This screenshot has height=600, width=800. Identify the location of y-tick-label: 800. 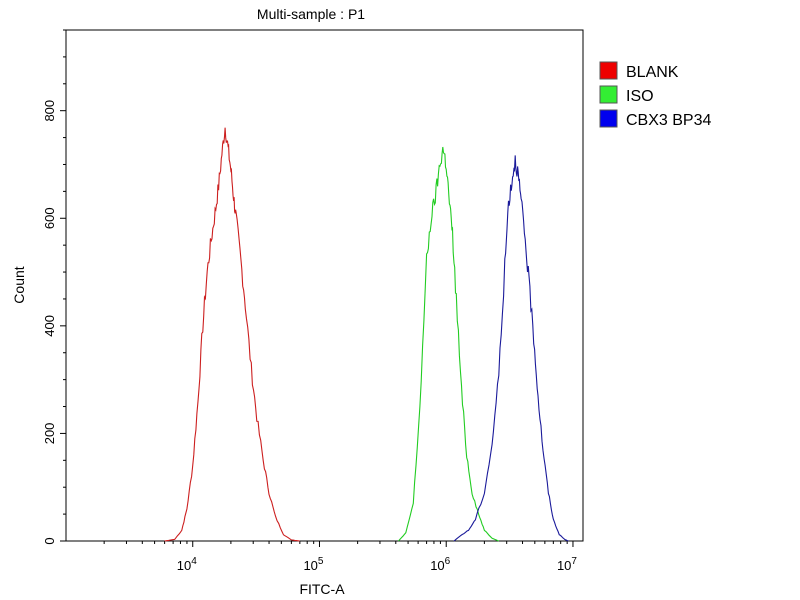
(49, 111).